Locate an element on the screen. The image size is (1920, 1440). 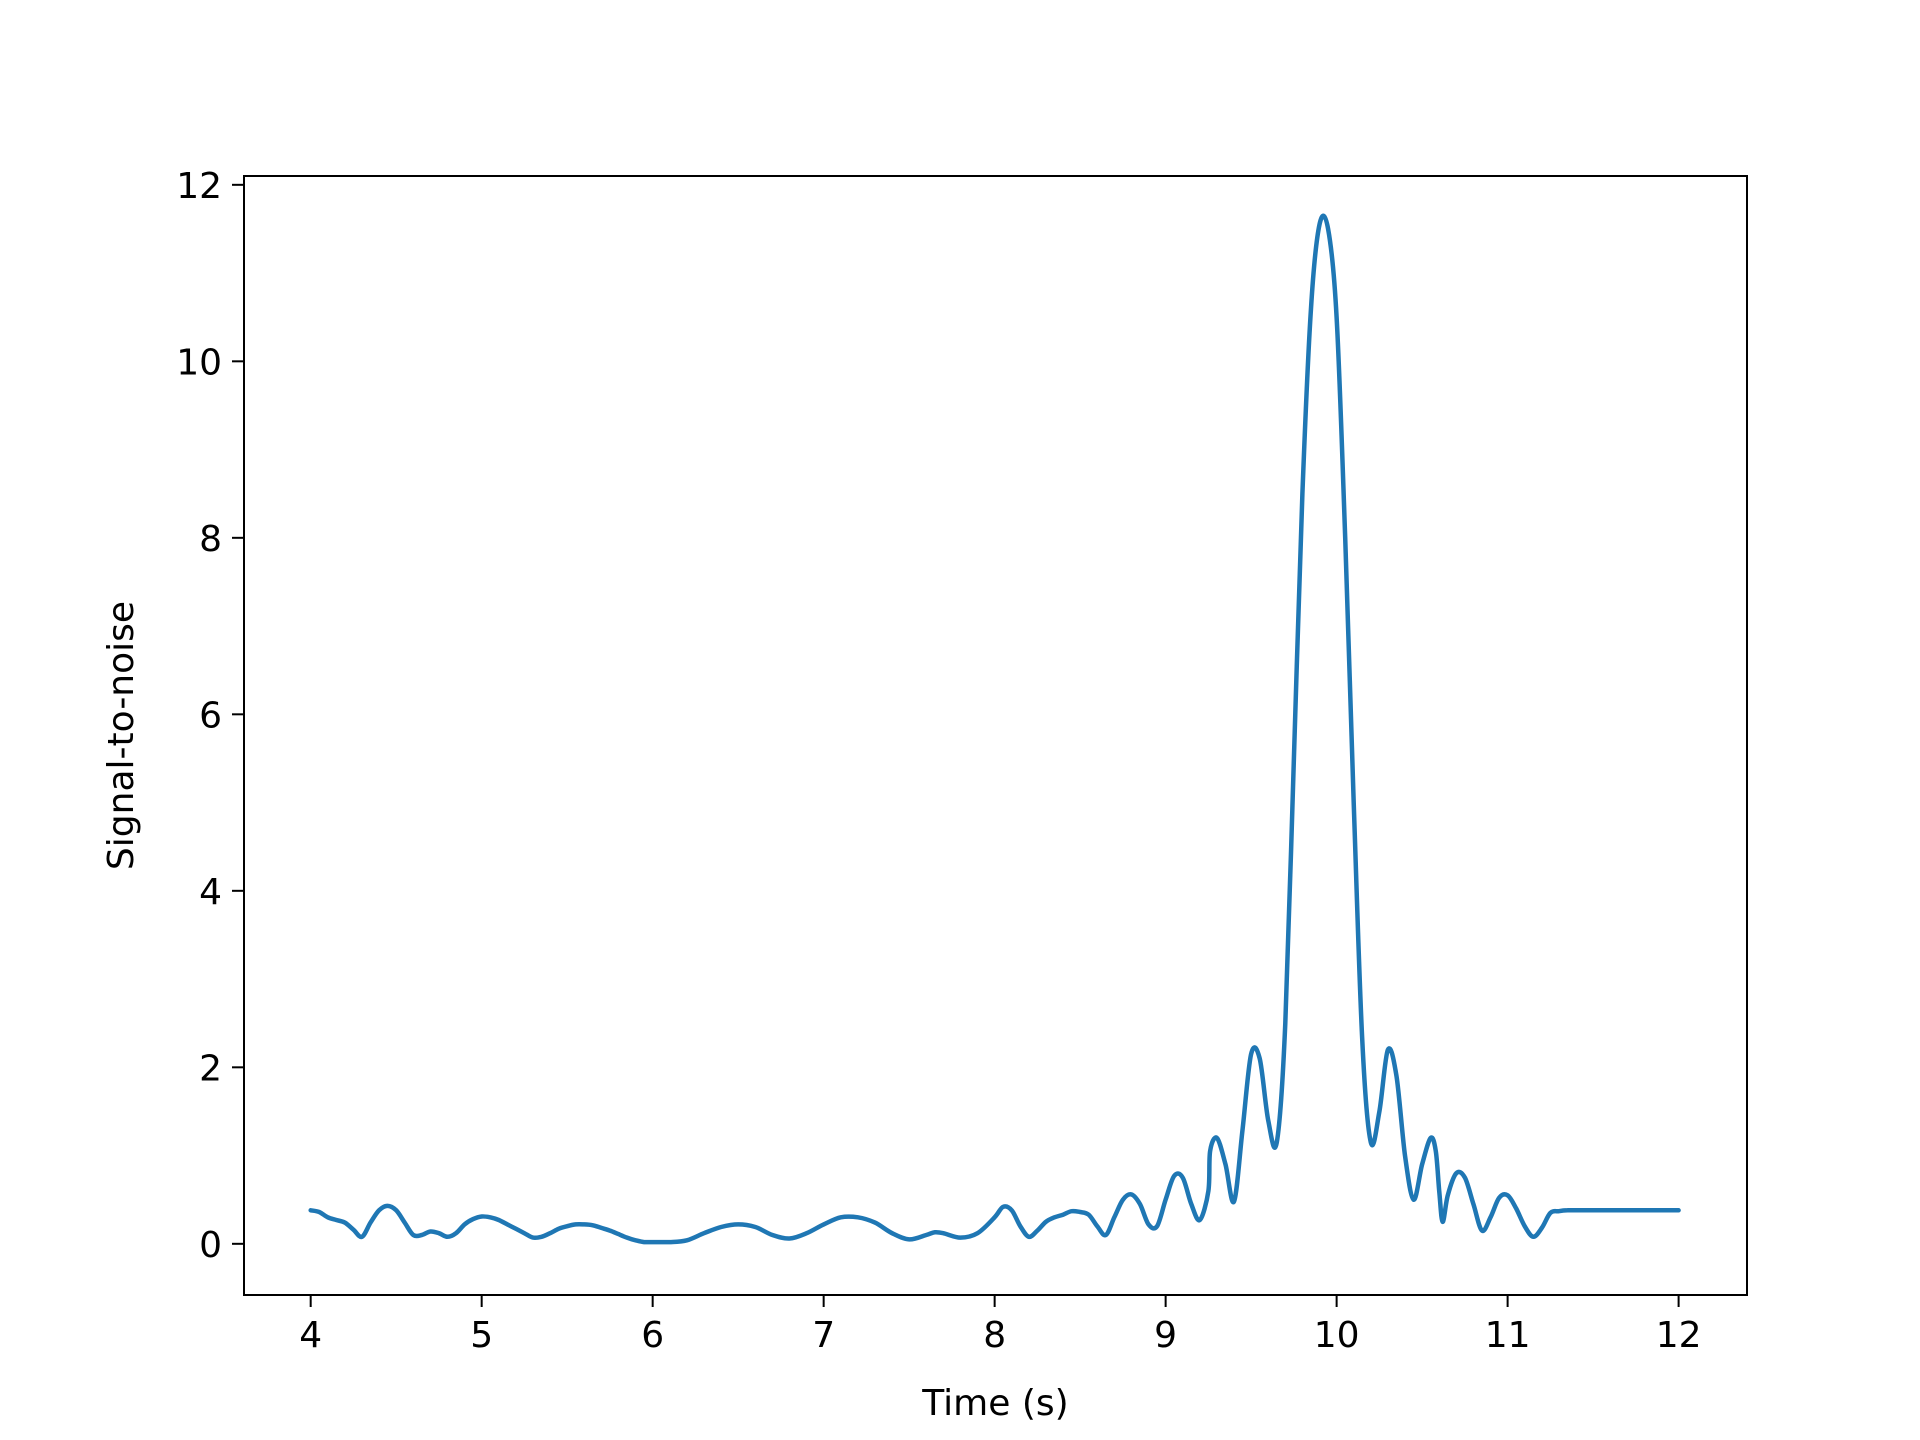
y-tick-label: 8 is located at coordinates (210, 539).